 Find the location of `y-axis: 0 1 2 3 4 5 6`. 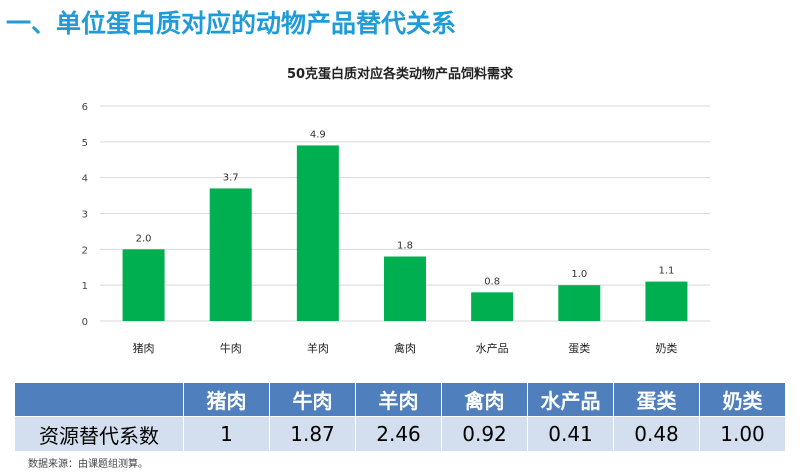

y-axis: 0 1 2 3 4 5 6 is located at coordinates (85, 215).